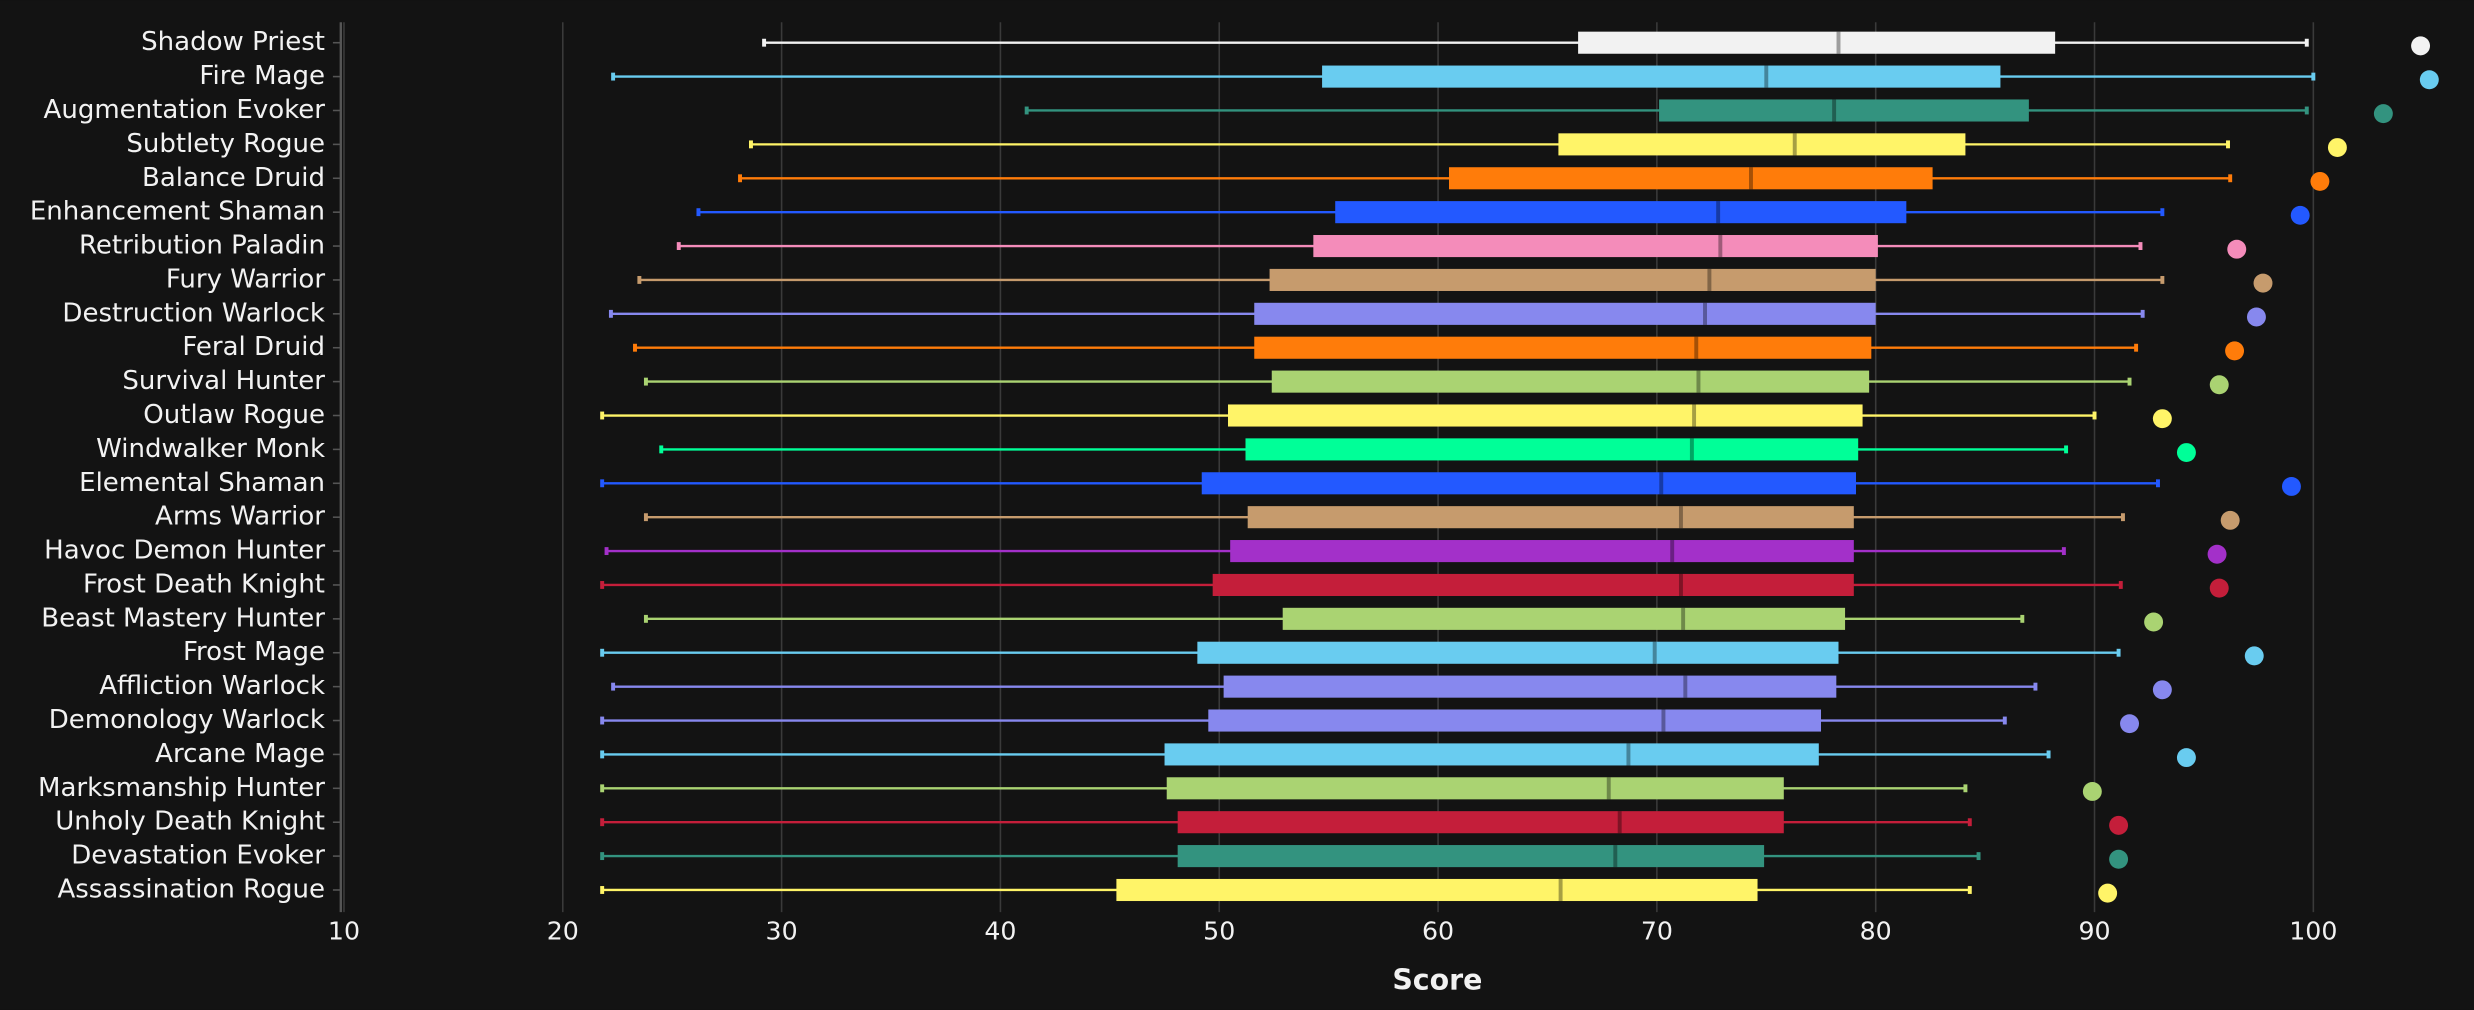  What do you see at coordinates (1000, 931) in the screenshot?
I see `x-tick-label: 40` at bounding box center [1000, 931].